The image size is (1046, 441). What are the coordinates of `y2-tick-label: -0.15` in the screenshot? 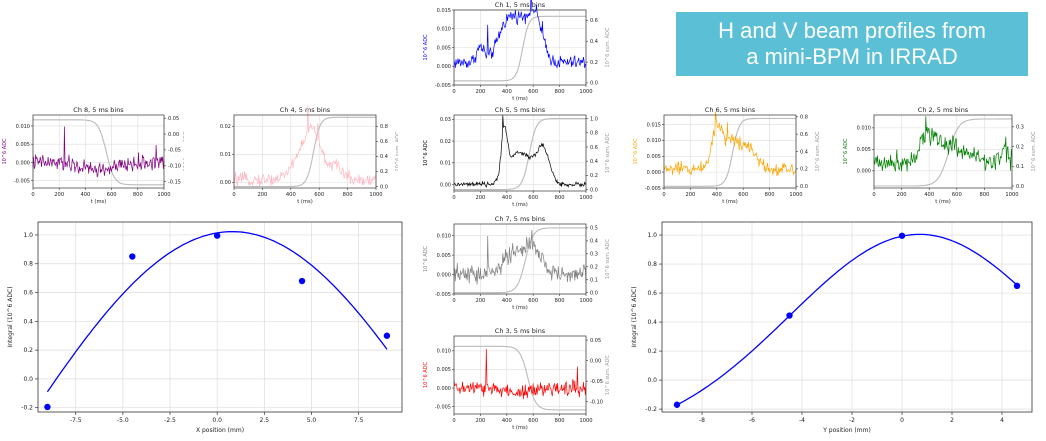 It's located at (174, 182).